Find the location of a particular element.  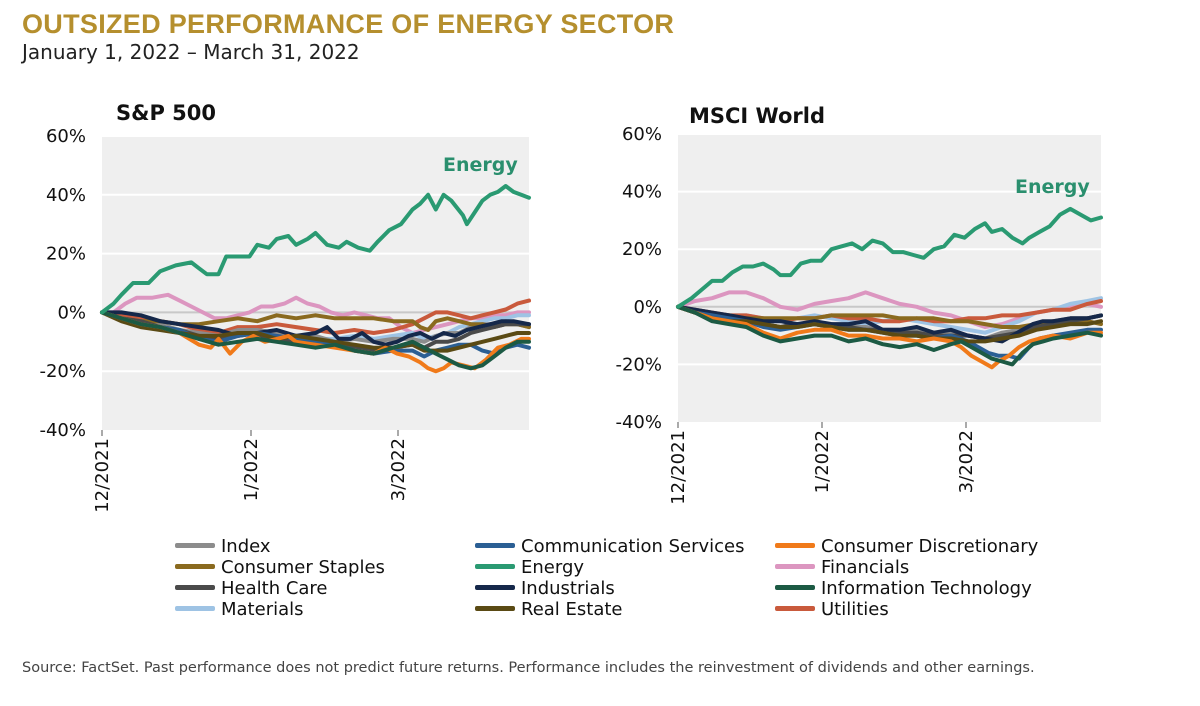

legend-label: Industrials is located at coordinates (568, 588).